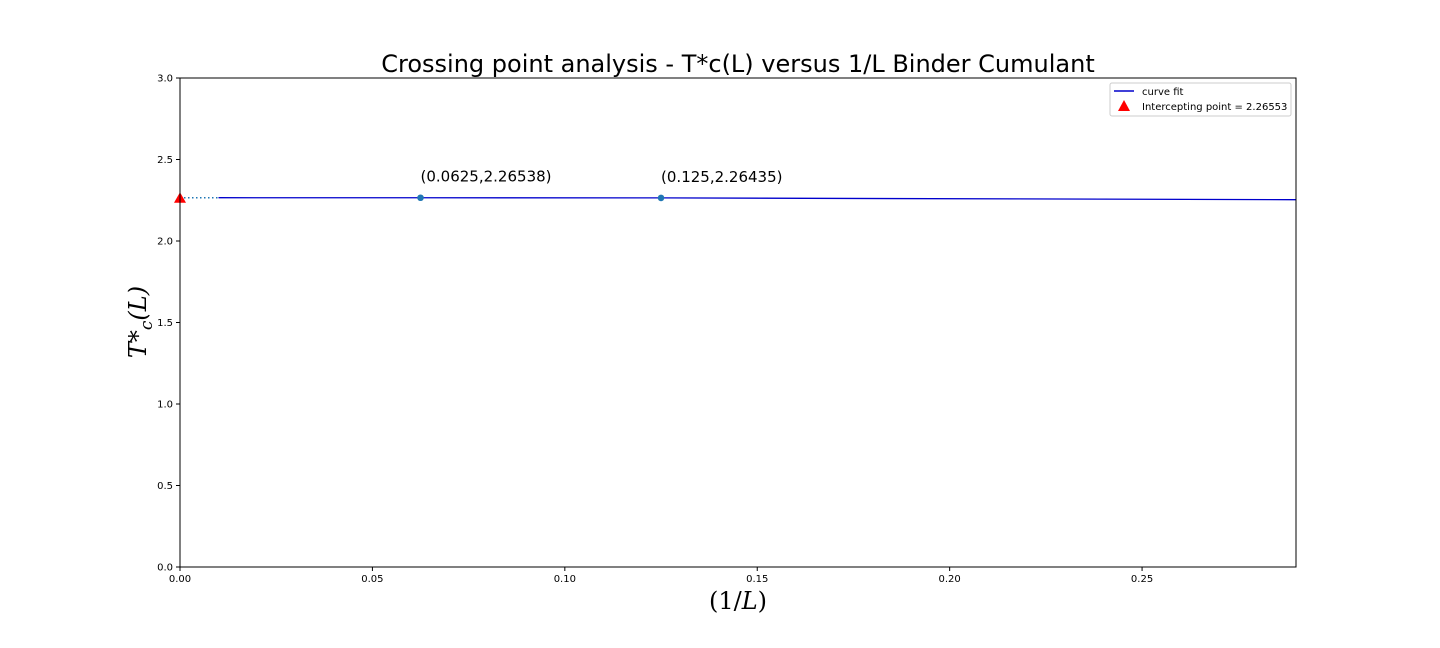 This screenshot has height=648, width=1440. I want to click on y-tick-label: 0.0, so click(165, 568).